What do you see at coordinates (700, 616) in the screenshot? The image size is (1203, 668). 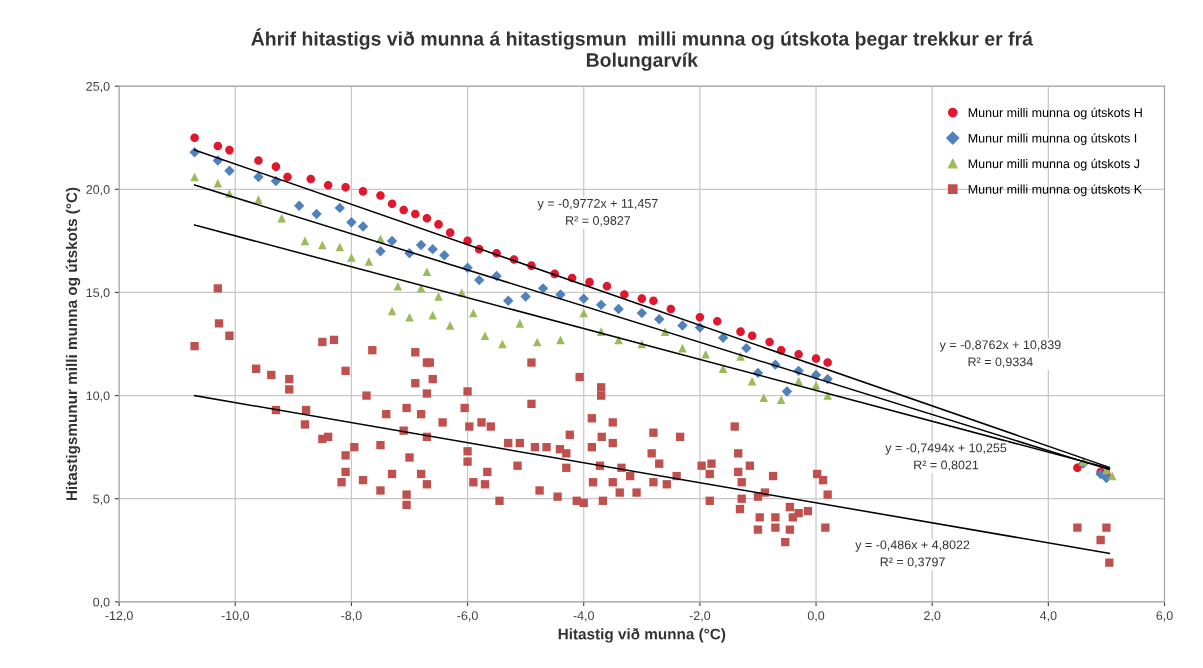 I see `x-tick-label: -2,0` at bounding box center [700, 616].